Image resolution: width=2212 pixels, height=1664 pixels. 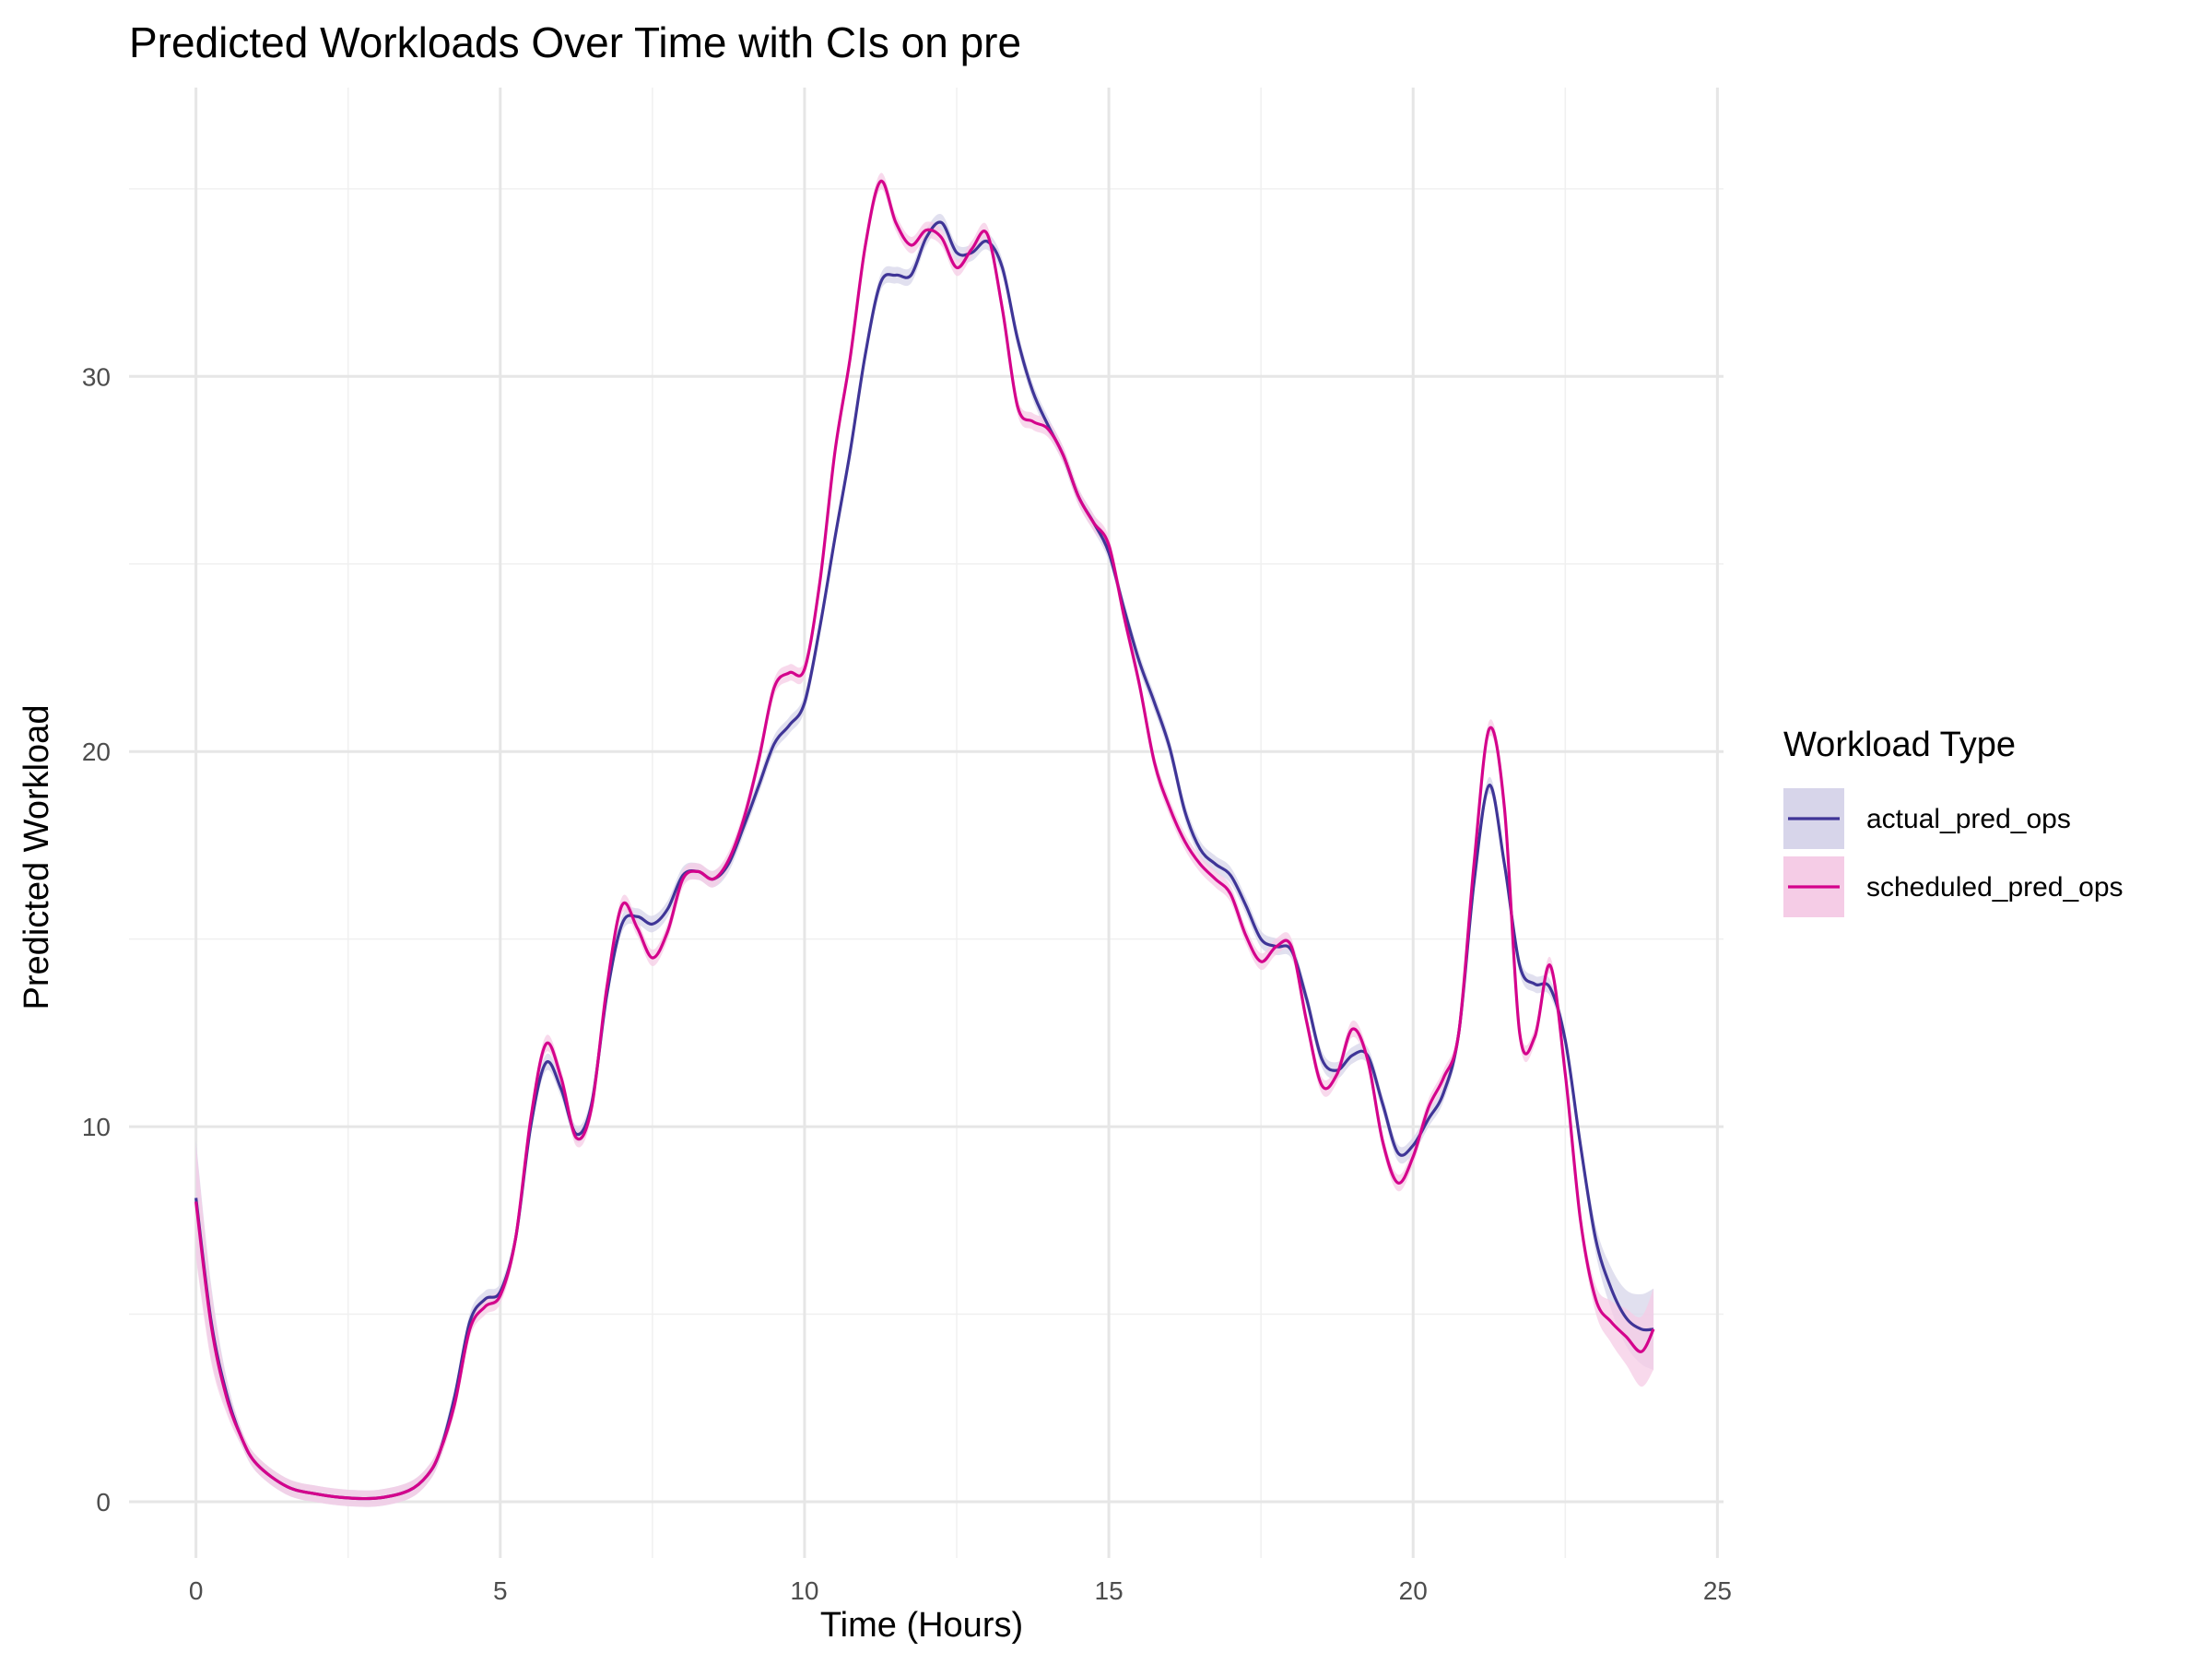 I want to click on legend-label: scheduled_pred_ops, so click(x=1995, y=887).